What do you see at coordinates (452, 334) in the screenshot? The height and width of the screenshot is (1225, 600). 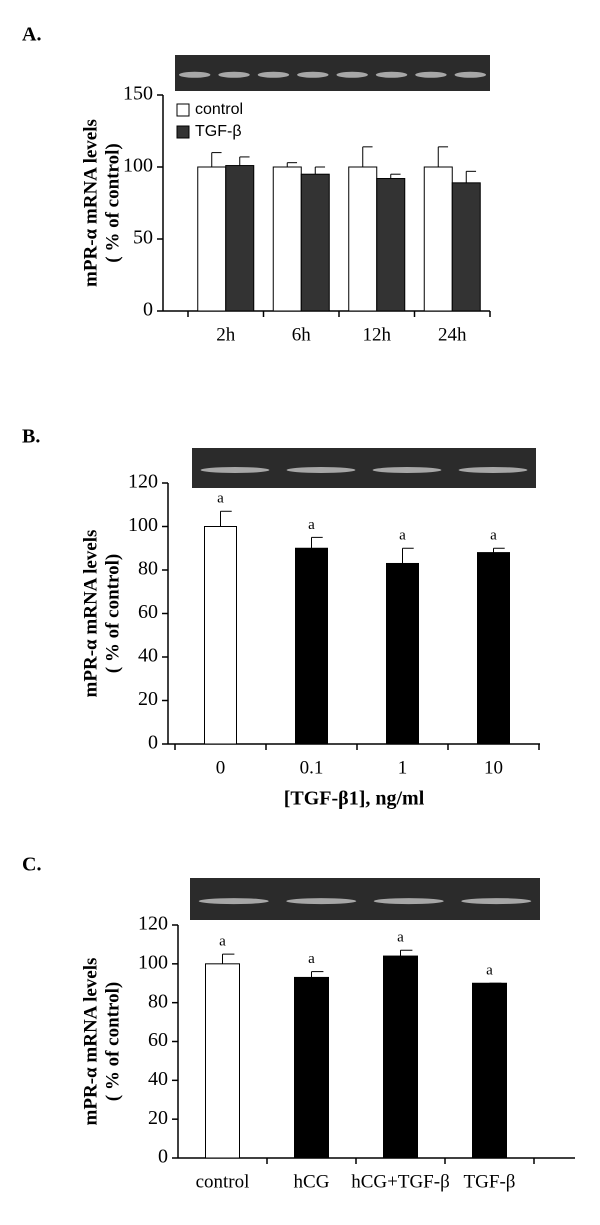 I see `x-tick-label: 24h` at bounding box center [452, 334].